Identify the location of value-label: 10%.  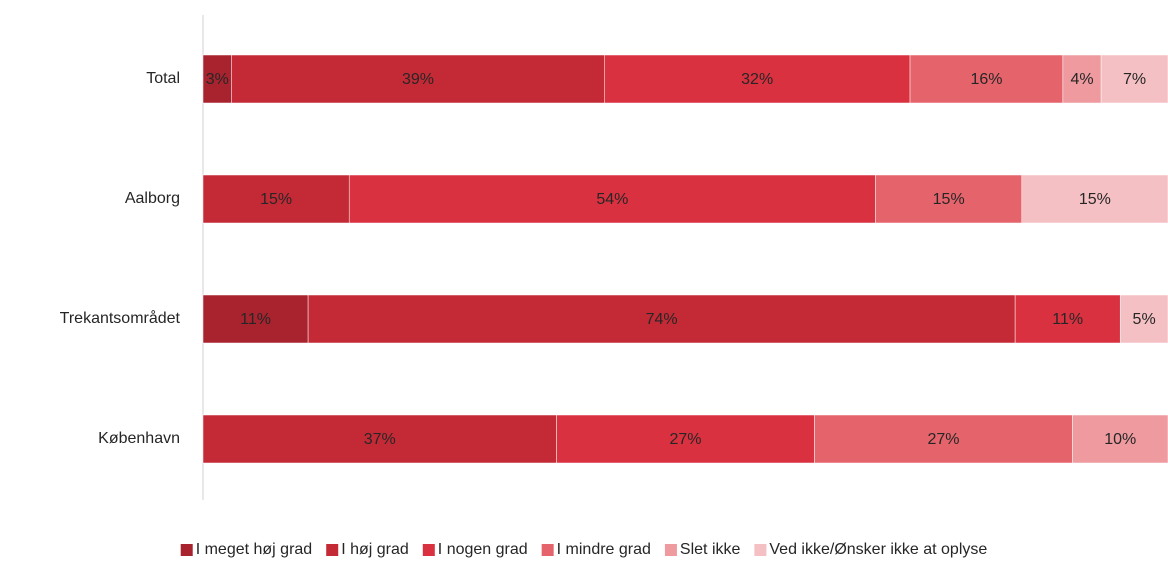
(1120, 439).